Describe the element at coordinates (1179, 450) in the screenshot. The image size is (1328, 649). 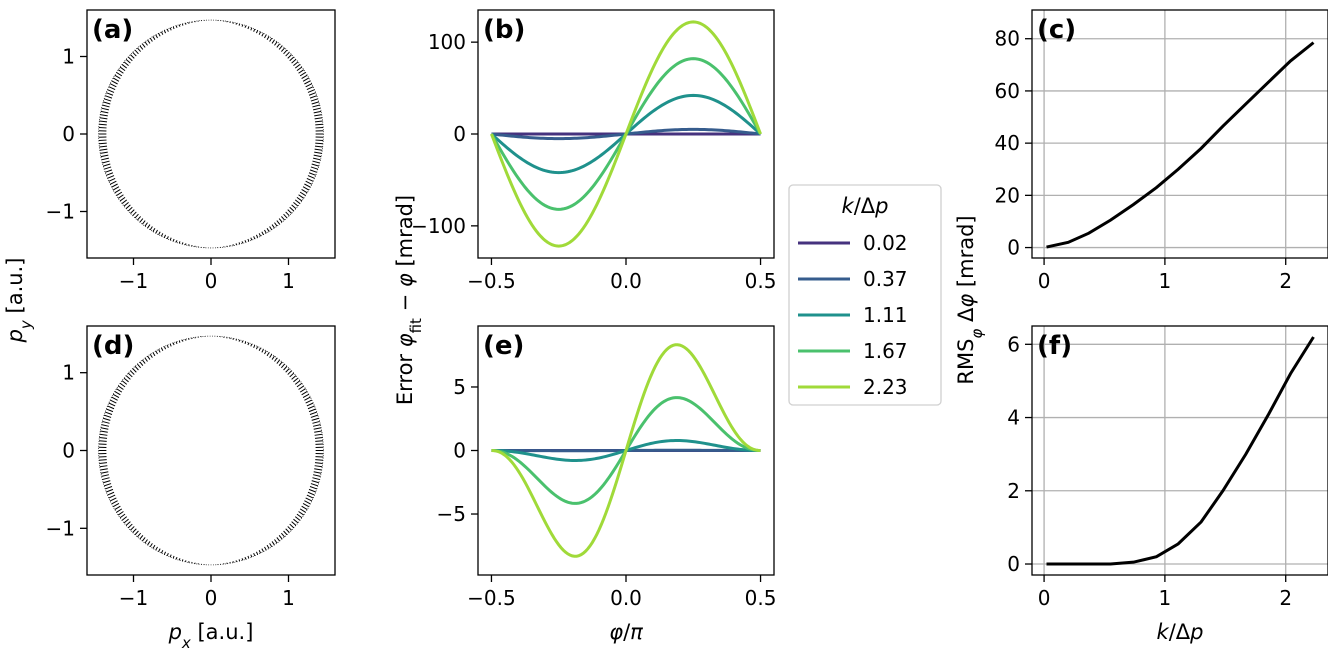
I see `axes-frame` at that location.